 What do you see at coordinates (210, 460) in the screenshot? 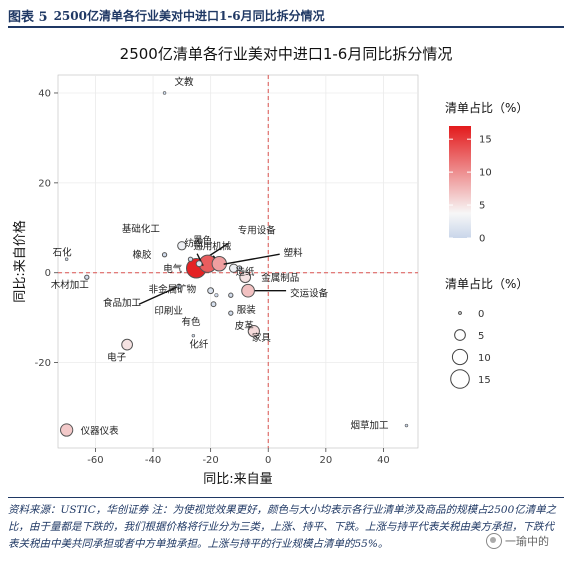
I see `x-tick-label: -20` at bounding box center [210, 460].